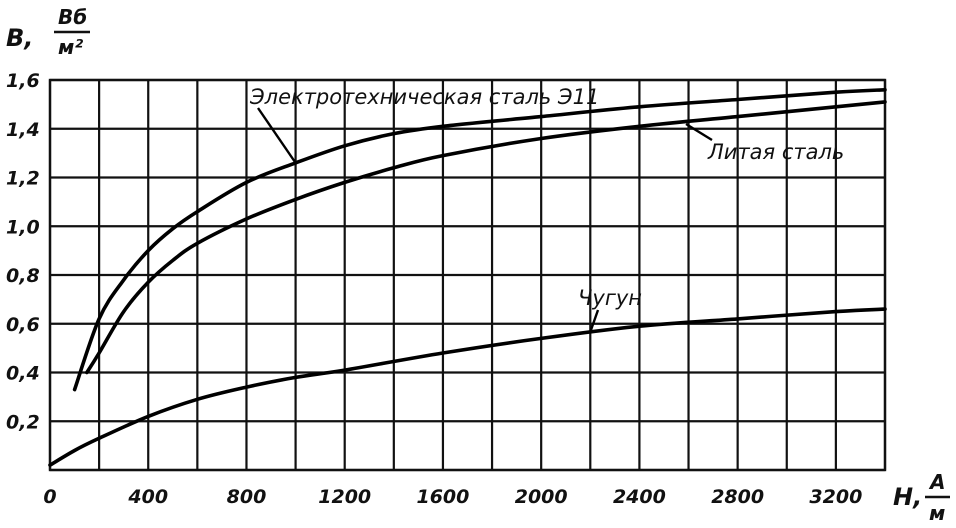 Image resolution: width=956 pixels, height=528 pixels. I want to click on y-axis-unit-numerator: Вб, so click(72, 17).